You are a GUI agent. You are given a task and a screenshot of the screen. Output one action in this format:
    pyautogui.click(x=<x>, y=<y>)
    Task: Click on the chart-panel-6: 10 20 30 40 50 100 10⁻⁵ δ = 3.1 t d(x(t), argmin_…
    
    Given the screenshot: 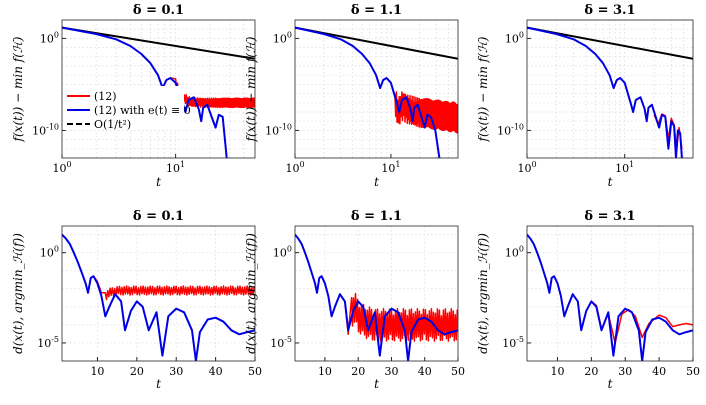 What is the action you would take?
    pyautogui.click(x=588, y=300)
    